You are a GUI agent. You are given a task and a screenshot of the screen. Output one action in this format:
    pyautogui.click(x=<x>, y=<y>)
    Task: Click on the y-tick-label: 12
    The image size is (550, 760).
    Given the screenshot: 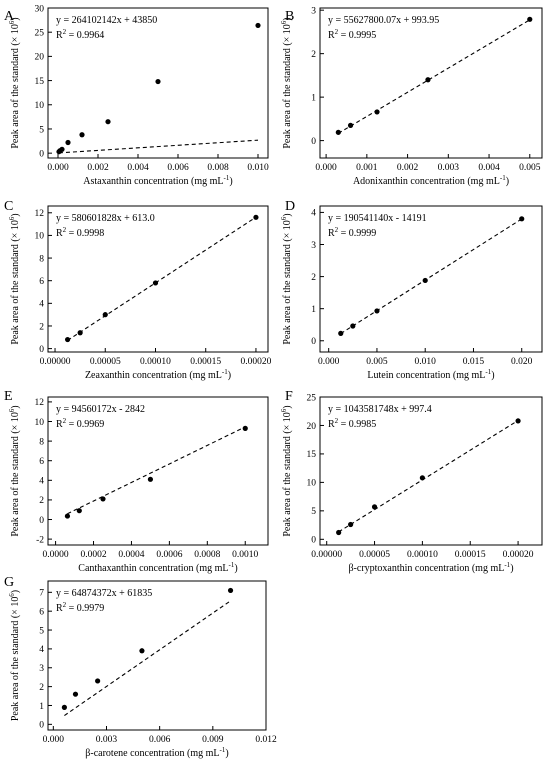 What is the action you would take?
    pyautogui.click(x=40, y=403)
    